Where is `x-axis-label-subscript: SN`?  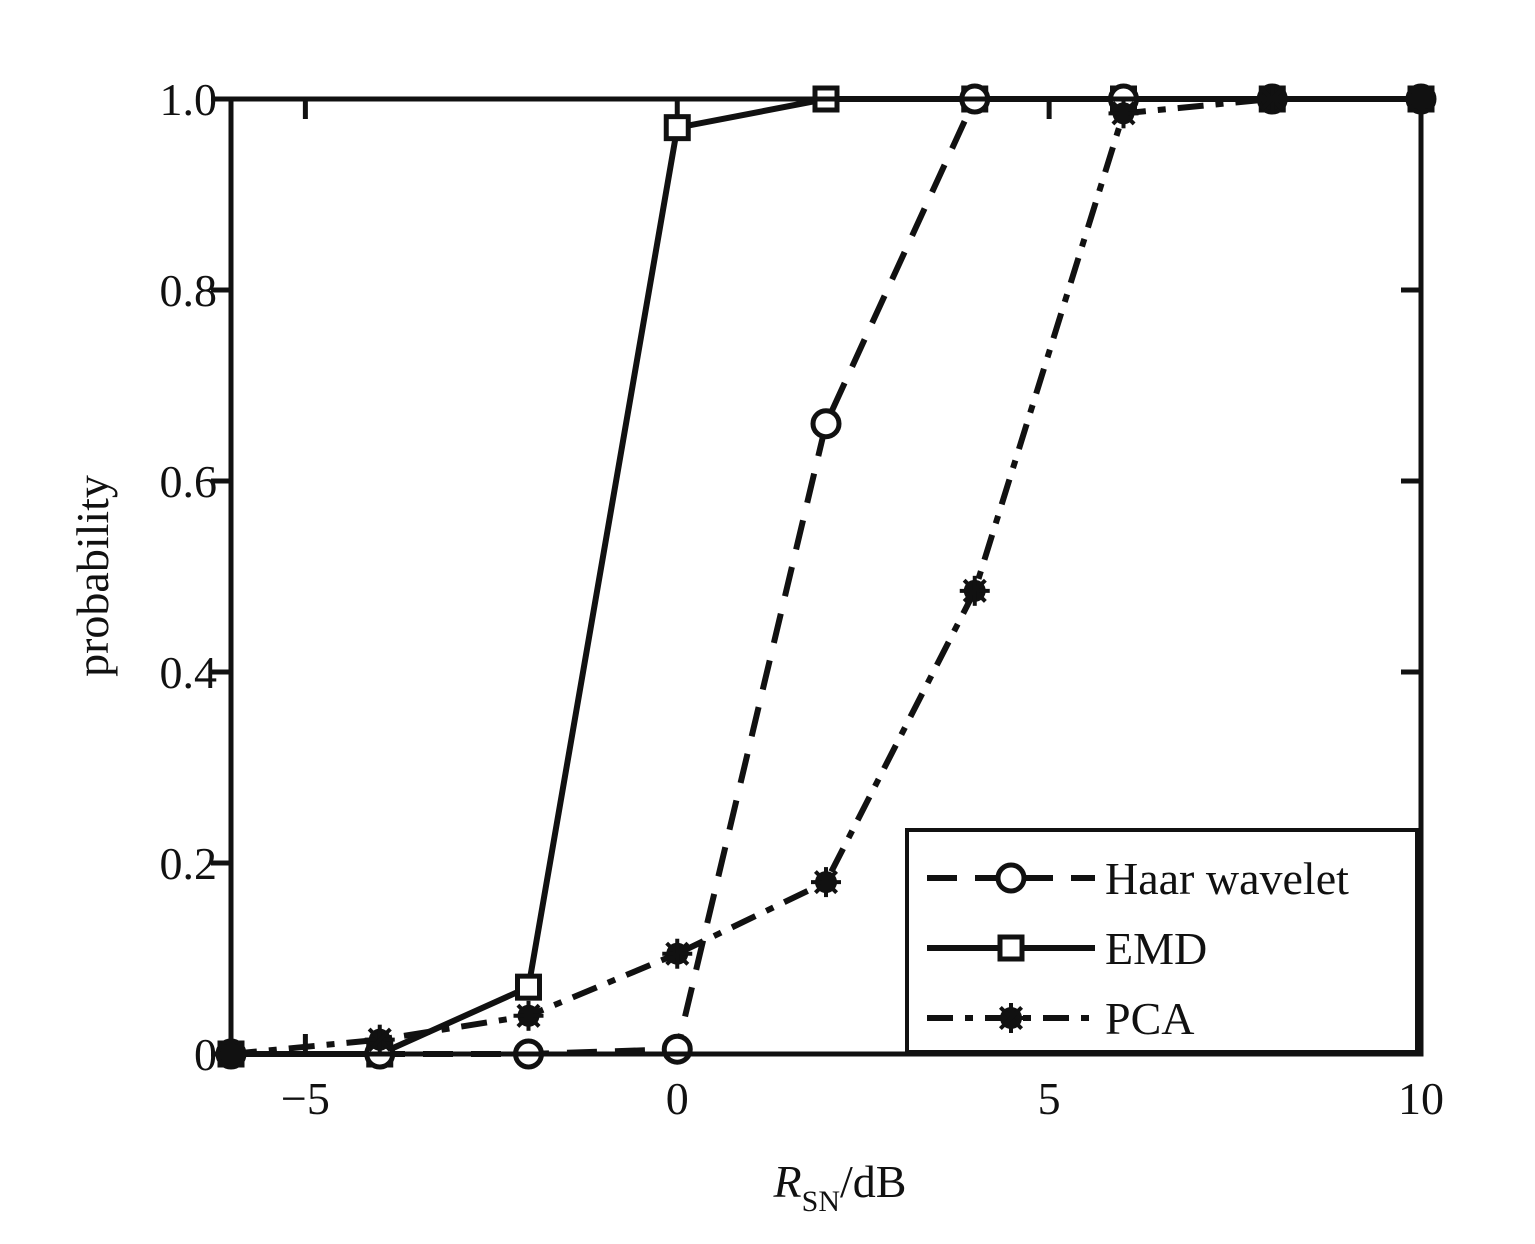
x-axis-label-subscript: SN is located at coordinates (821, 1201).